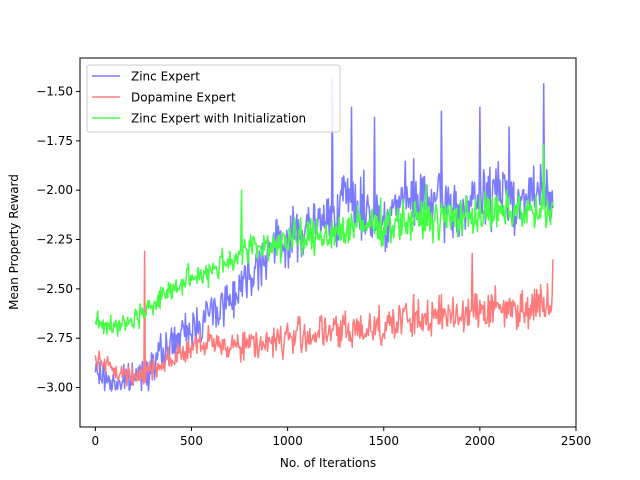 This screenshot has height=480, width=640. What do you see at coordinates (287, 441) in the screenshot?
I see `x-tick-label: 1000` at bounding box center [287, 441].